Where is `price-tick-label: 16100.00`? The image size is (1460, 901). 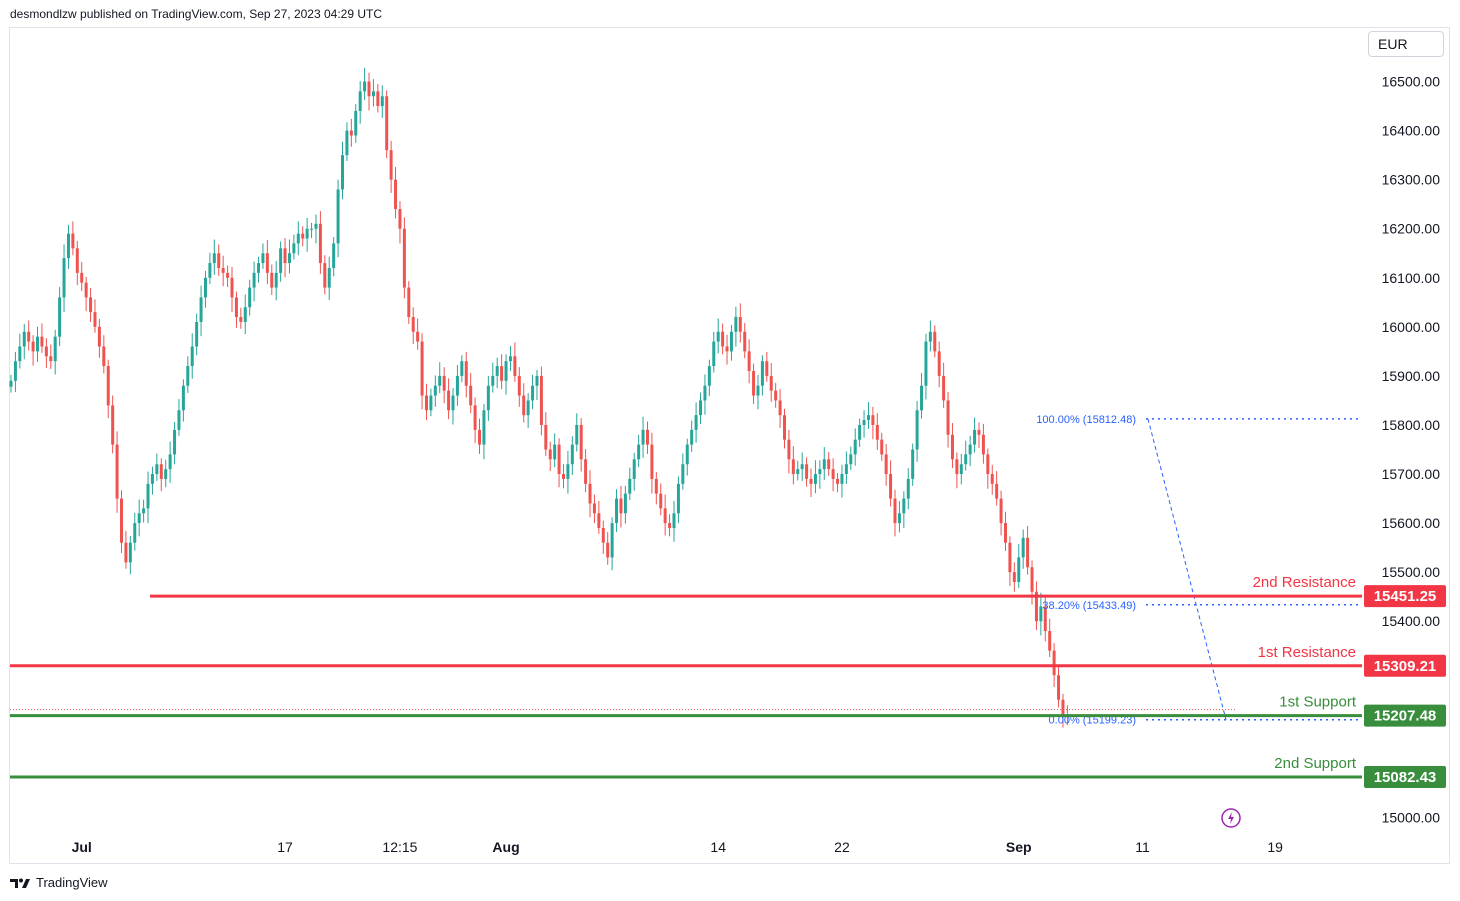 price-tick-label: 16100.00 is located at coordinates (1411, 278).